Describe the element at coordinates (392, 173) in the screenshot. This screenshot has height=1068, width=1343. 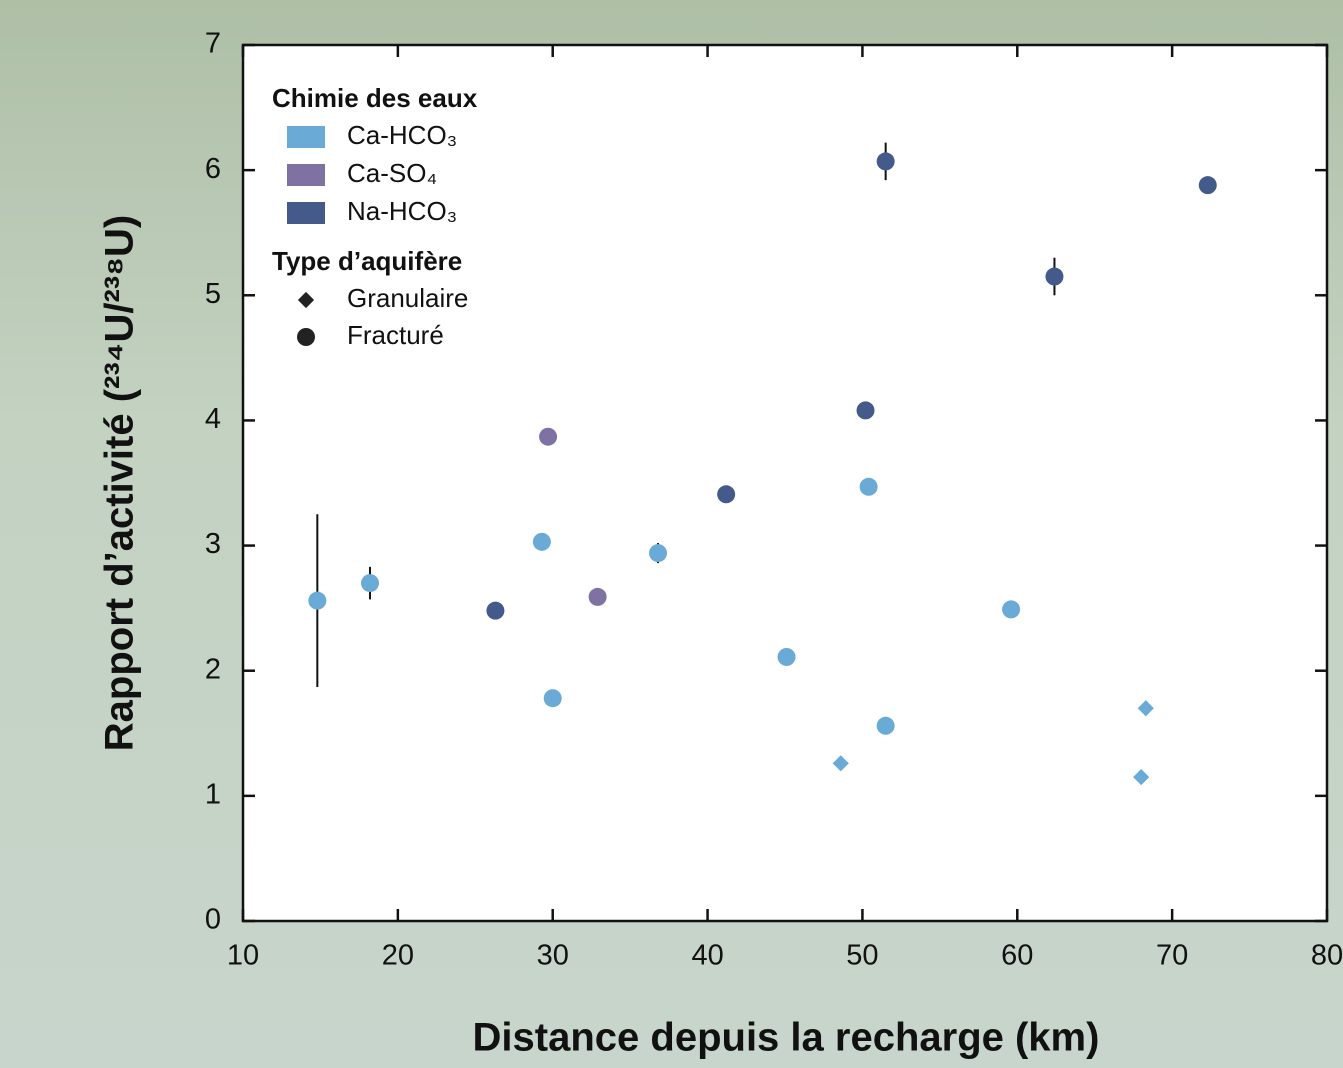
I see `legend-label: Ca-SO₄` at that location.